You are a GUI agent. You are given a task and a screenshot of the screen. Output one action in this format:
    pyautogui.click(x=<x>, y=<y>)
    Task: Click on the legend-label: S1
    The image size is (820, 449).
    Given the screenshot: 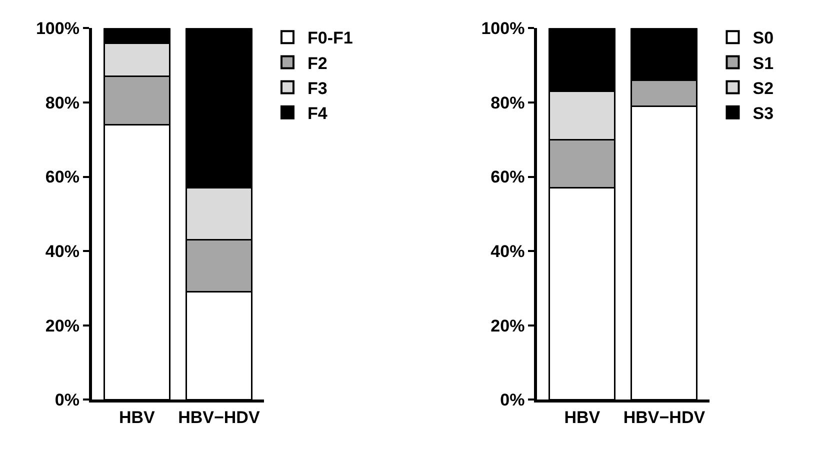 What is the action you would take?
    pyautogui.click(x=763, y=63)
    